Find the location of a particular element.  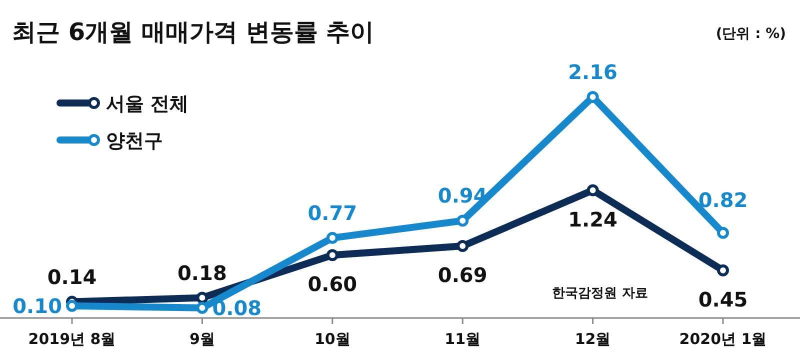

data-label: 1.24 is located at coordinates (593, 219).